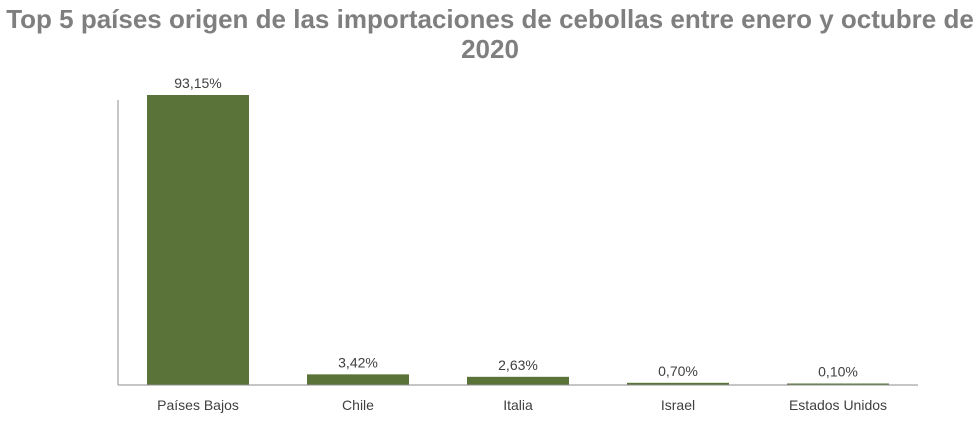  What do you see at coordinates (358, 405) in the screenshot?
I see `x-tick-label-2: Chile` at bounding box center [358, 405].